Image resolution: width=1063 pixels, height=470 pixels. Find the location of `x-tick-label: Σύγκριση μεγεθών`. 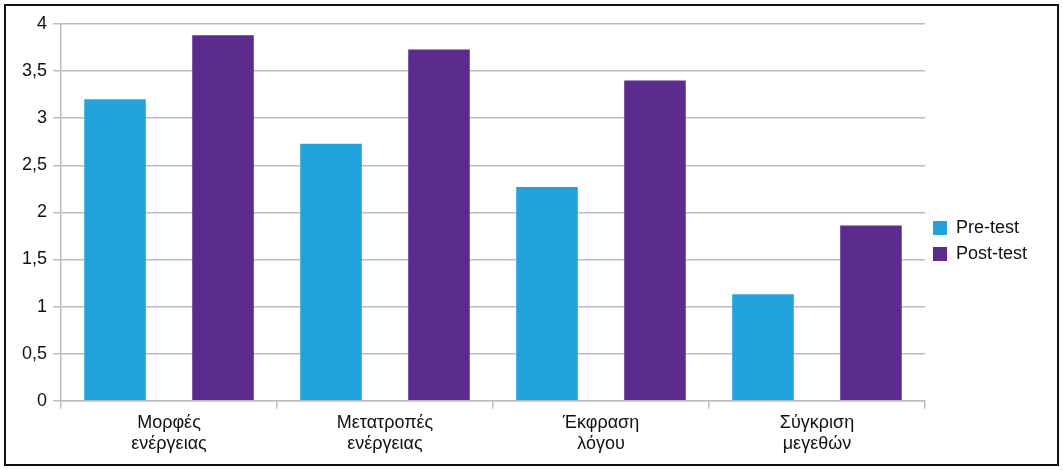

x-tick-label: Σύγκριση μεγεθών is located at coordinates (817, 432).